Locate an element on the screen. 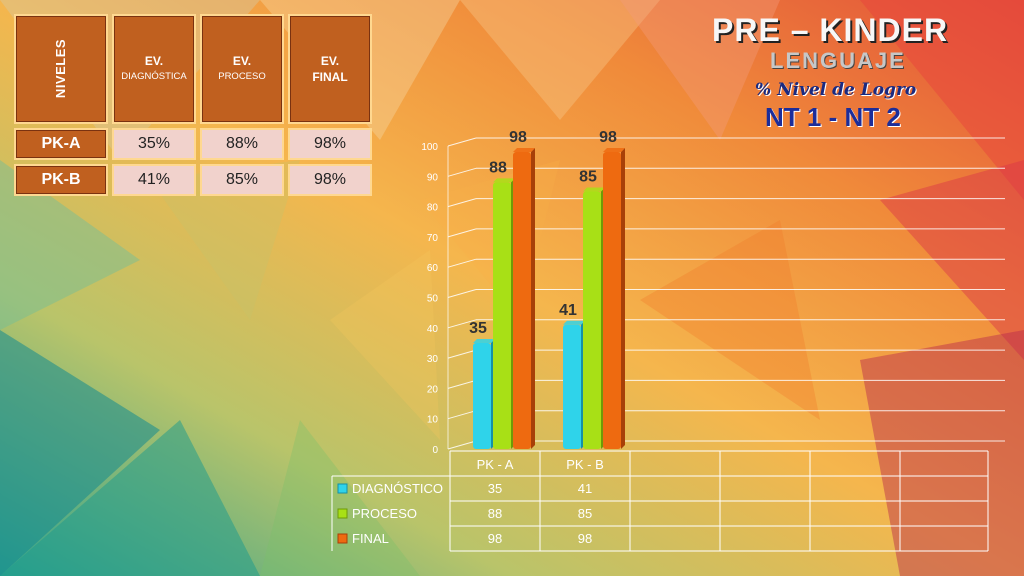 This screenshot has width=1024, height=576. table-value: 85 is located at coordinates (585, 513).